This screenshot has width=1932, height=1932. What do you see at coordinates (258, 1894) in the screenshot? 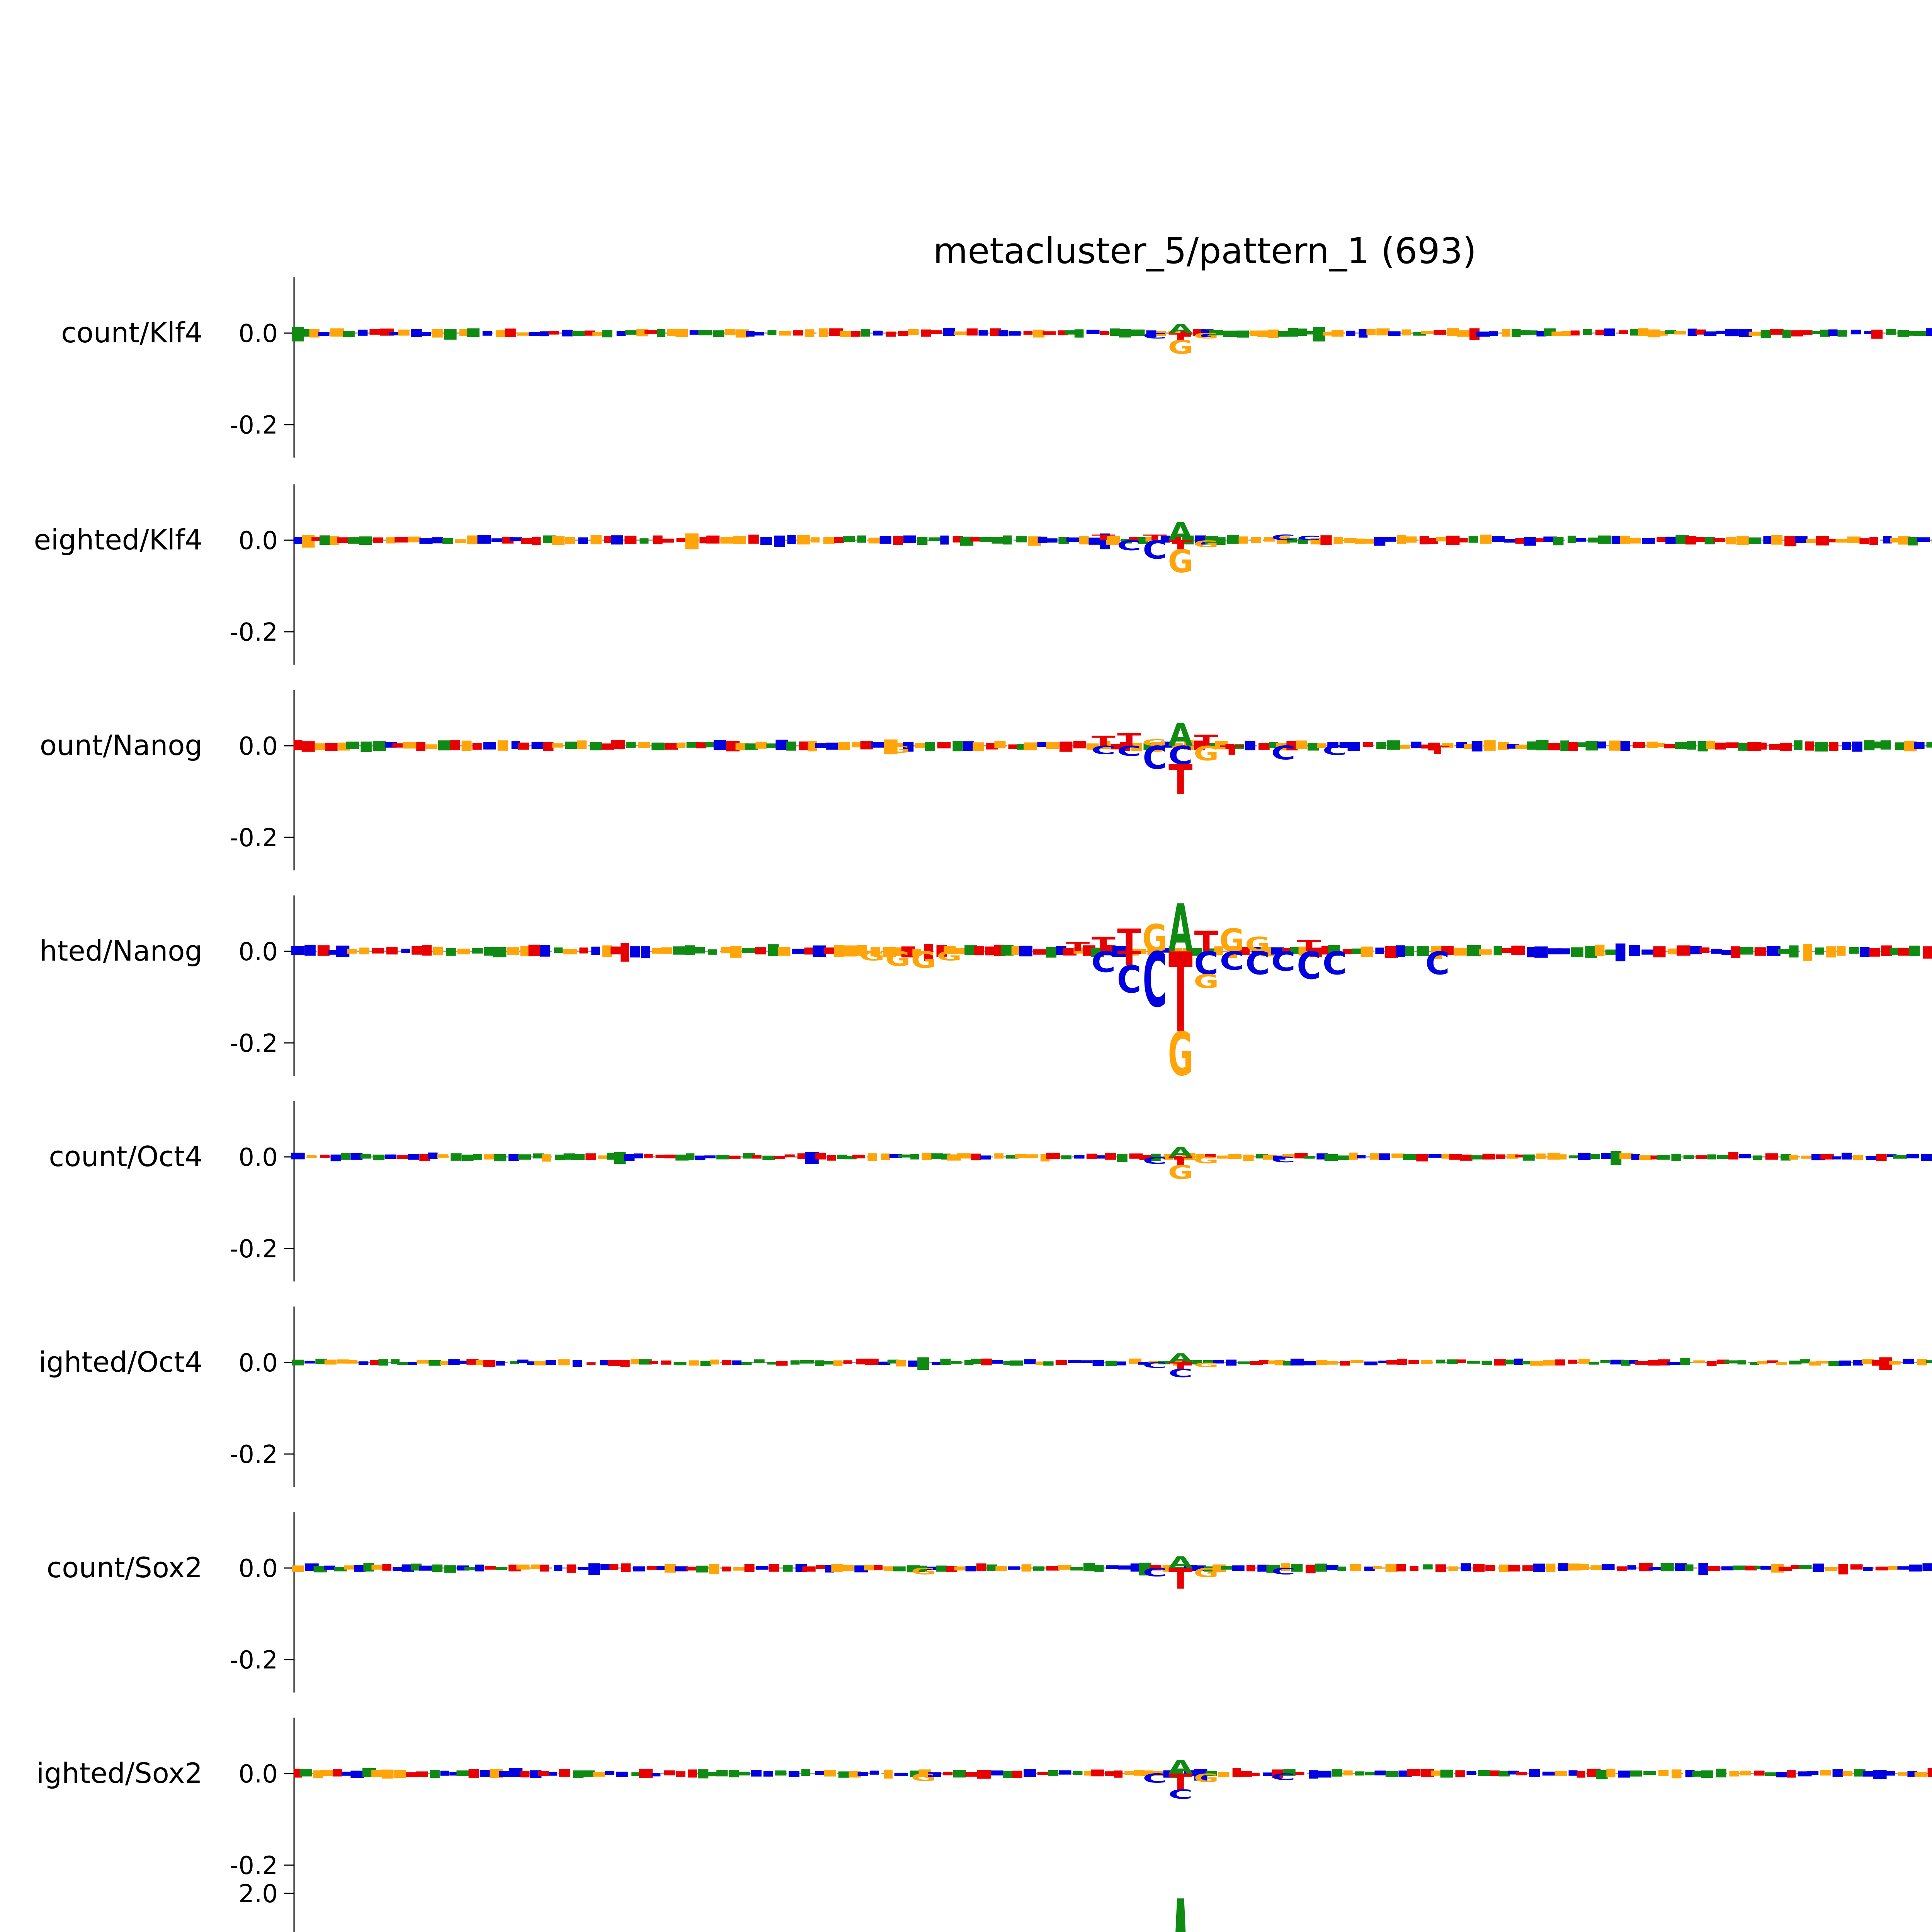
I see `y-tick-label: 2.0` at bounding box center [258, 1894].